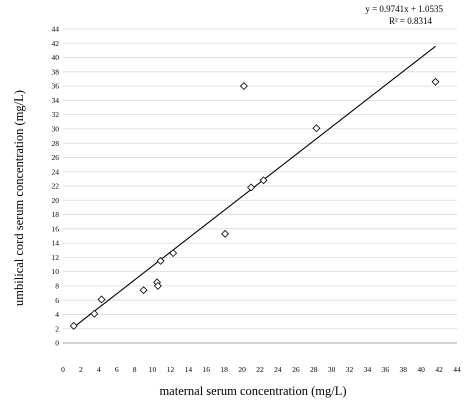  I want to click on x-tick-label: 36, so click(386, 369).